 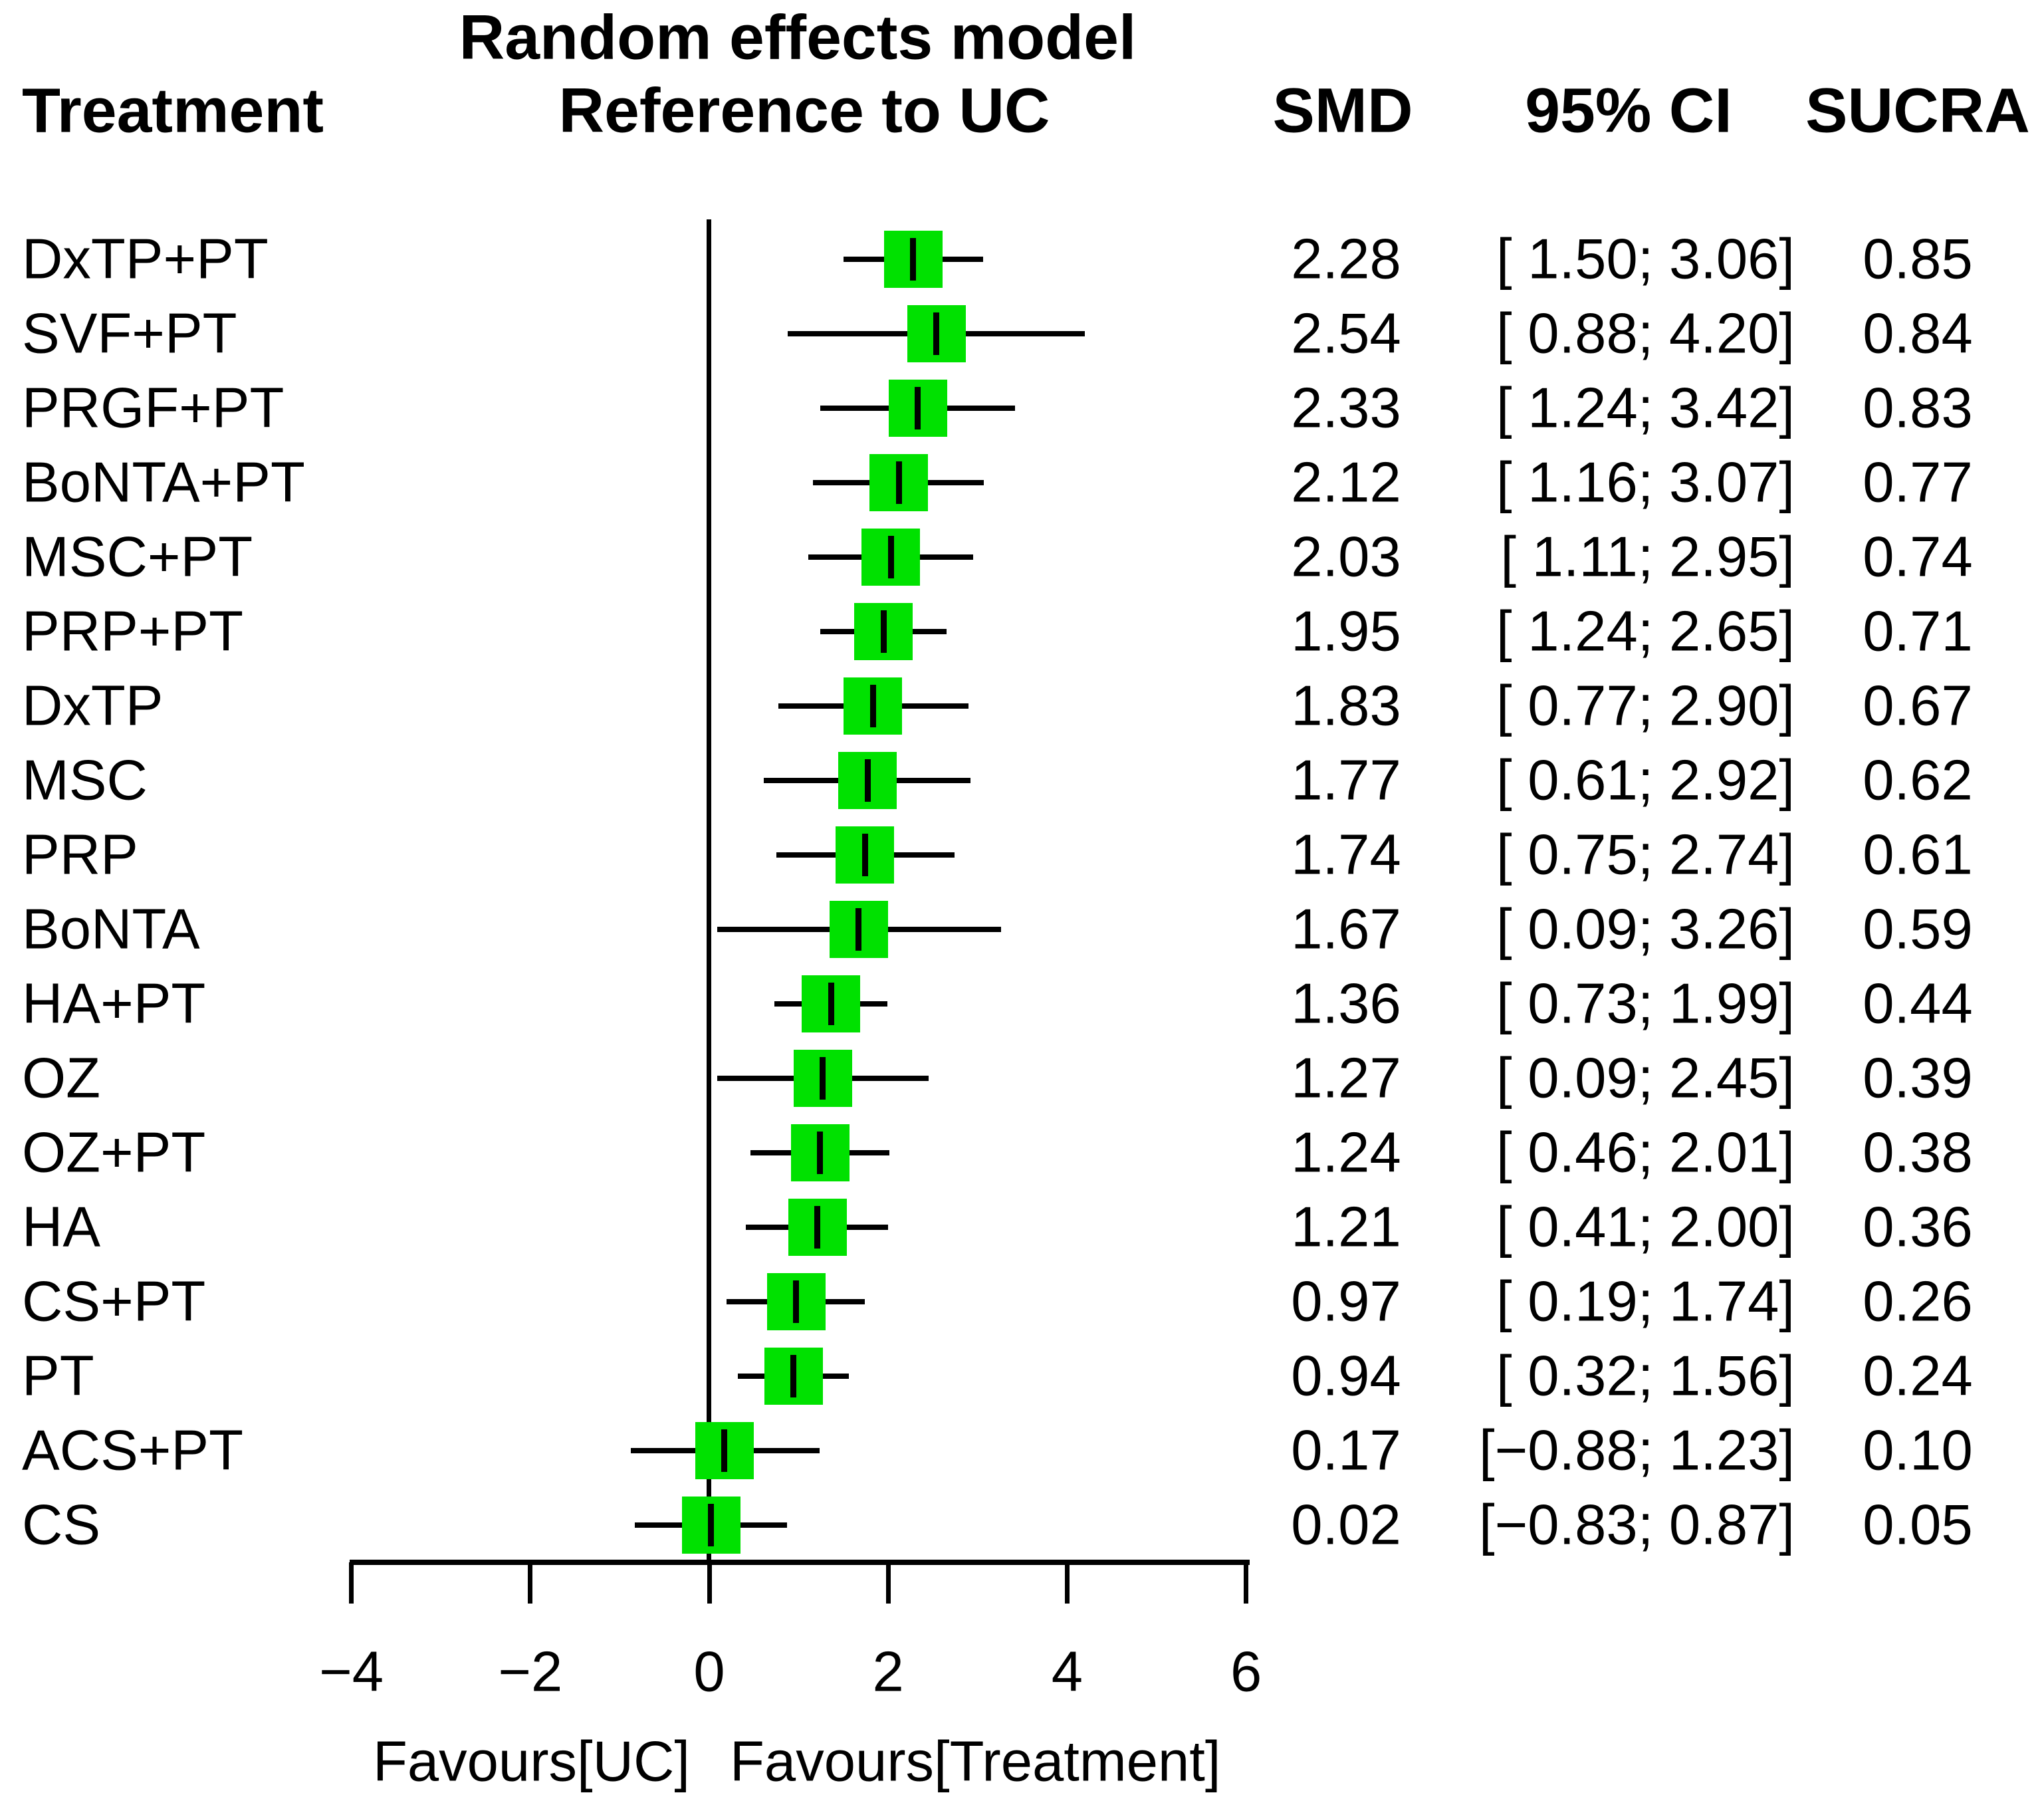 What do you see at coordinates (1346, 706) in the screenshot?
I see `smd-value: 1.83` at bounding box center [1346, 706].